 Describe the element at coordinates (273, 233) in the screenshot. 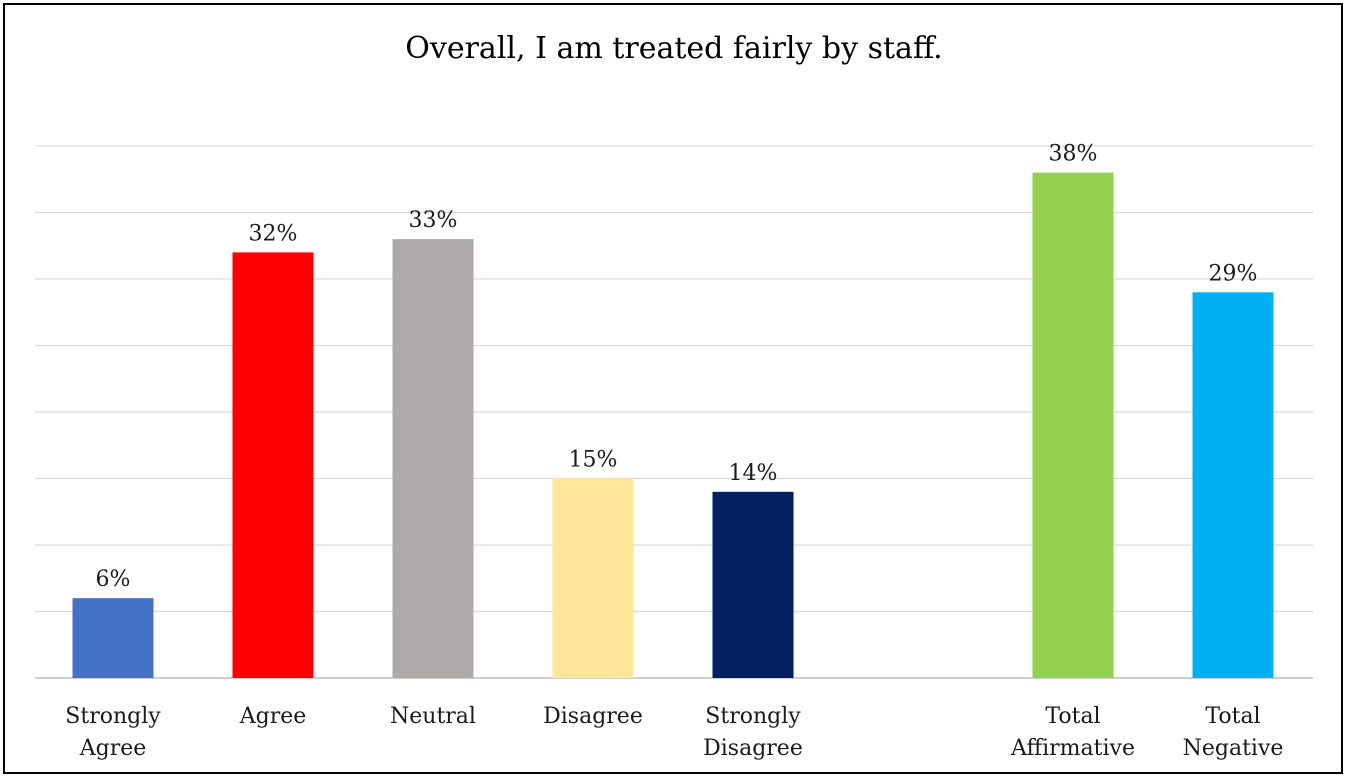

I see `data-label: 32%` at that location.